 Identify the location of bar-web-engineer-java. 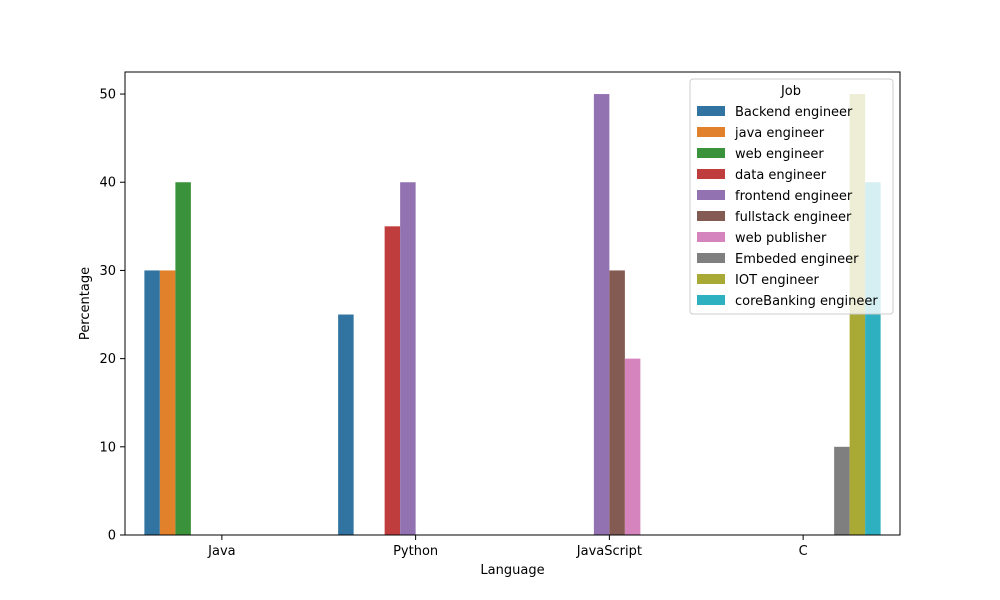
(183, 358).